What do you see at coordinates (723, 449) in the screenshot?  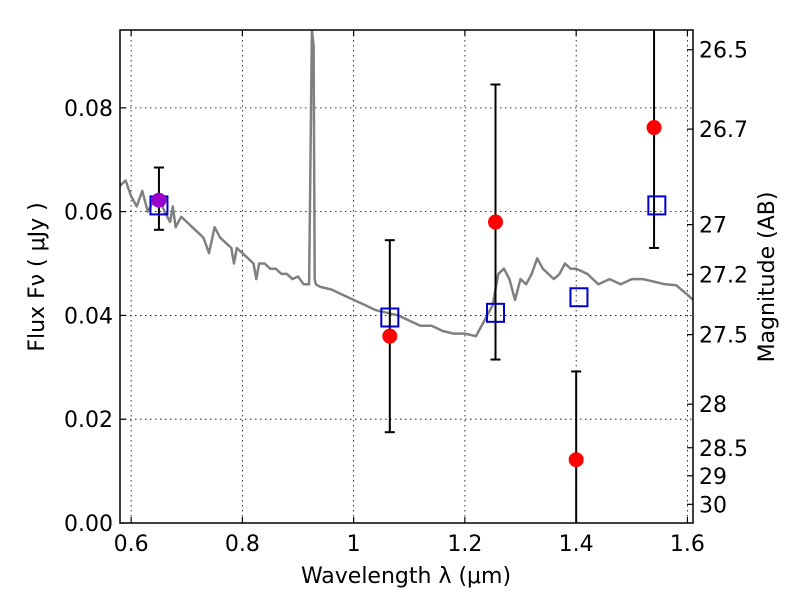 I see `right-tick-label: 28.5` at bounding box center [723, 449].